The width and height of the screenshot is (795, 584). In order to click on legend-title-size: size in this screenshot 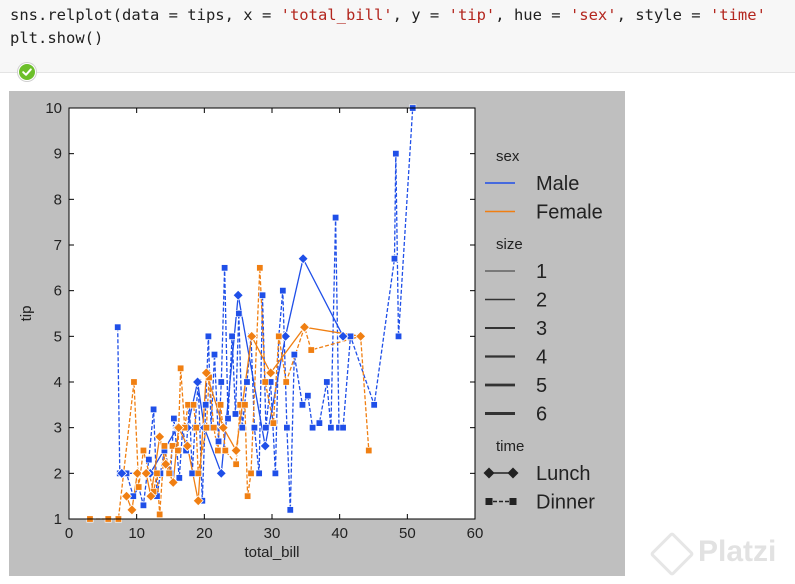, I will do `click(509, 244)`.